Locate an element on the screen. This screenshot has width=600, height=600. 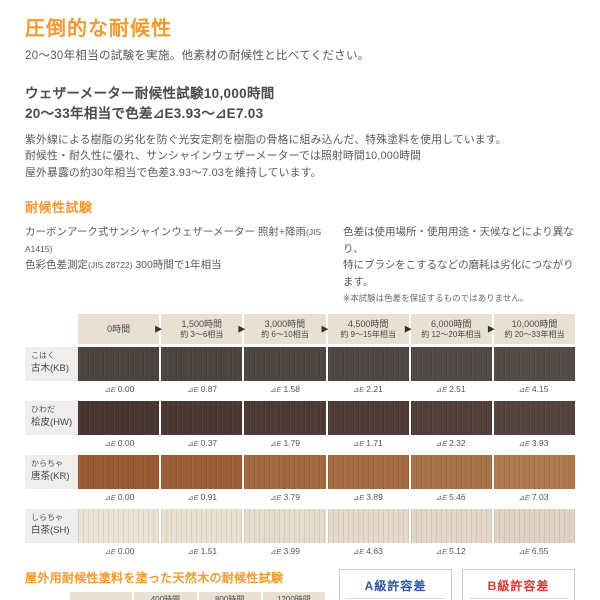
row-label-sh: しらちゃ 白茶(SH) is located at coordinates (51, 526).